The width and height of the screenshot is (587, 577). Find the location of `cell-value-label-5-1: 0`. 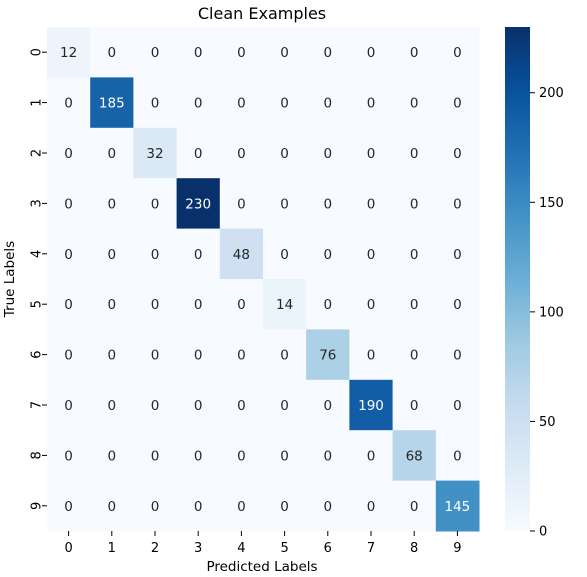

cell-value-label-5-1: 0 is located at coordinates (112, 305).